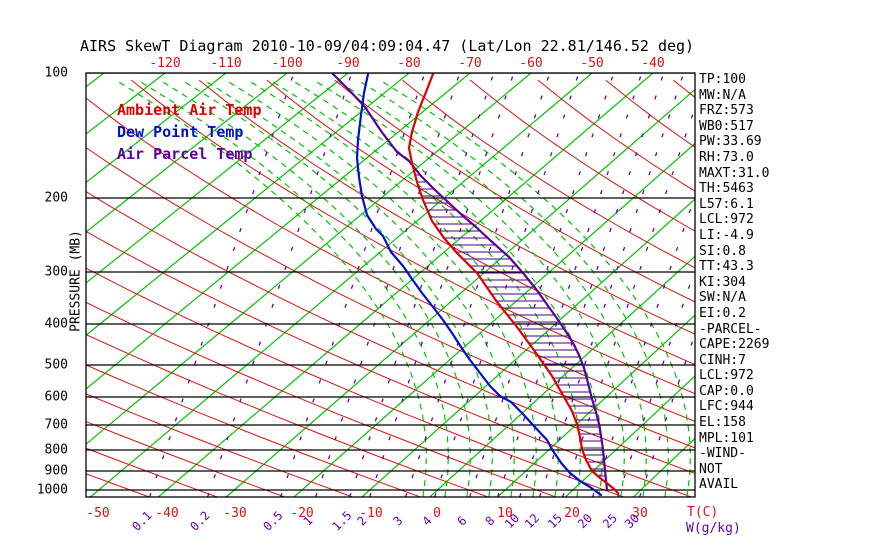 This screenshot has height=560, width=870. Describe the element at coordinates (640, 513) in the screenshot. I see `bottom-temp-tick: 30` at that location.